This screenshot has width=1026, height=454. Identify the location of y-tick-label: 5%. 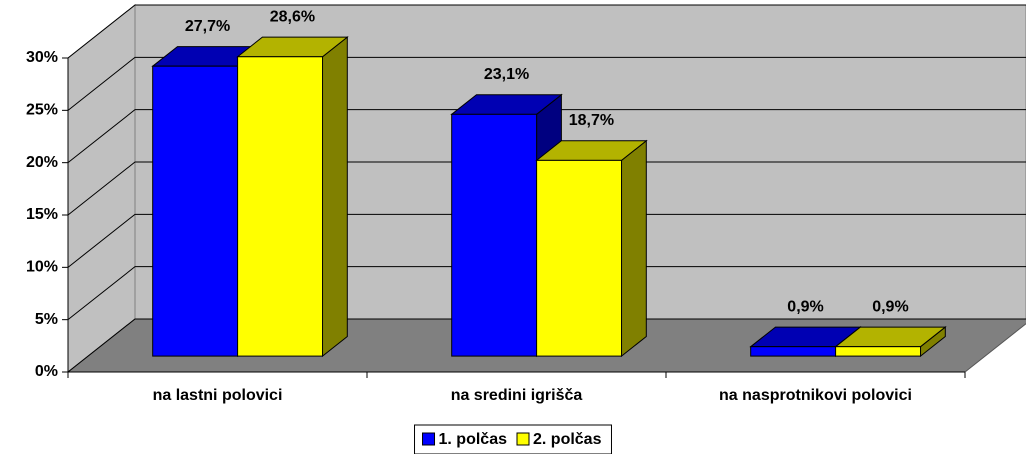
(46, 319).